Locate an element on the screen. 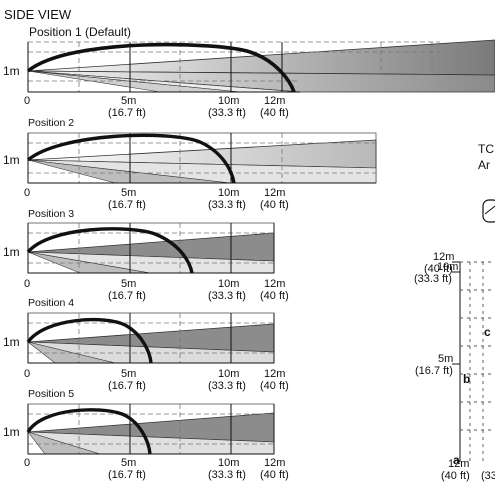 This screenshot has width=495, height=482. top-view-title-2: Ar is located at coordinates (484, 165).